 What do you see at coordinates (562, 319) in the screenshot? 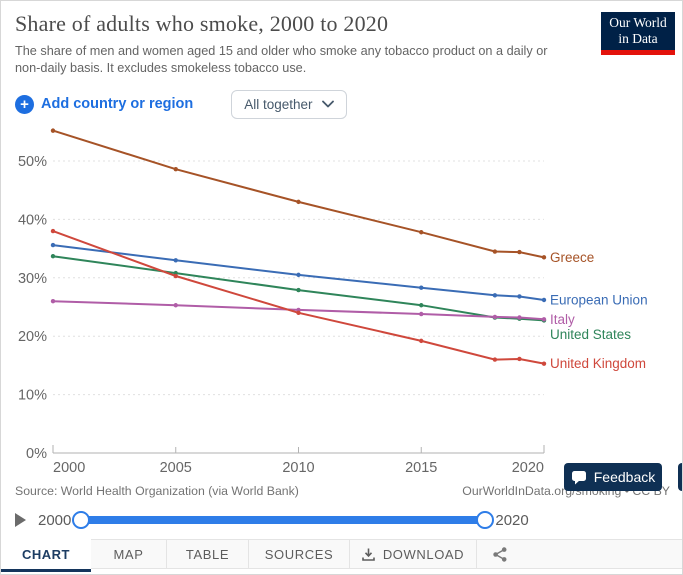
I see `series-label-italy: Italy` at bounding box center [562, 319].